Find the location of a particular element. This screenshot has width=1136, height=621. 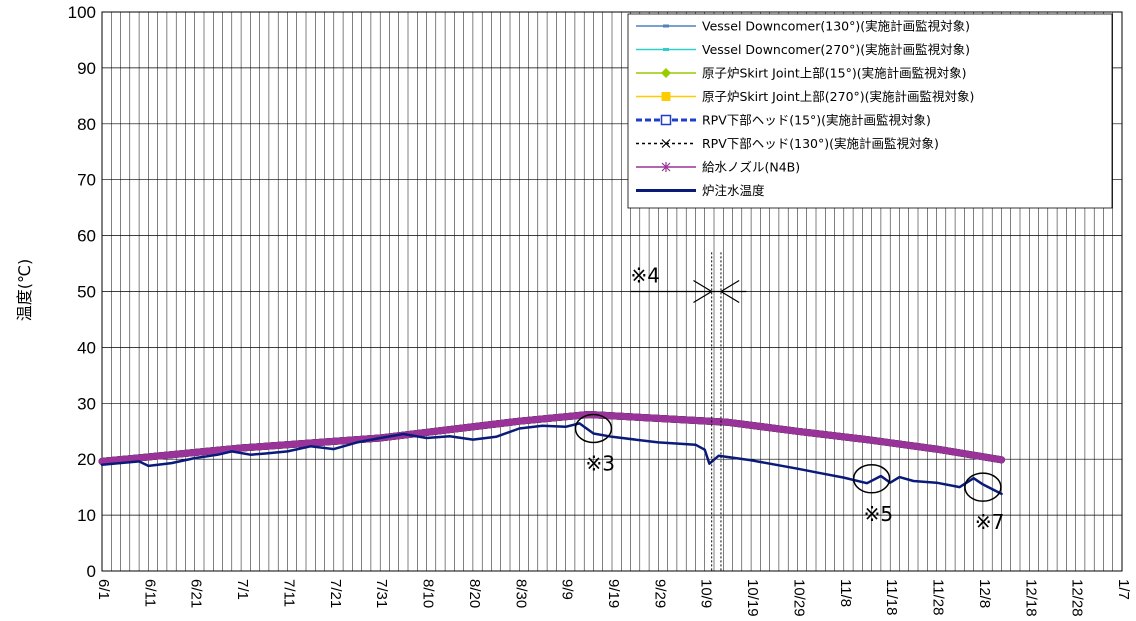

legend-label: 原子炉Skirt Joint上部(15°)(実施計画監視対象) is located at coordinates (834, 73).